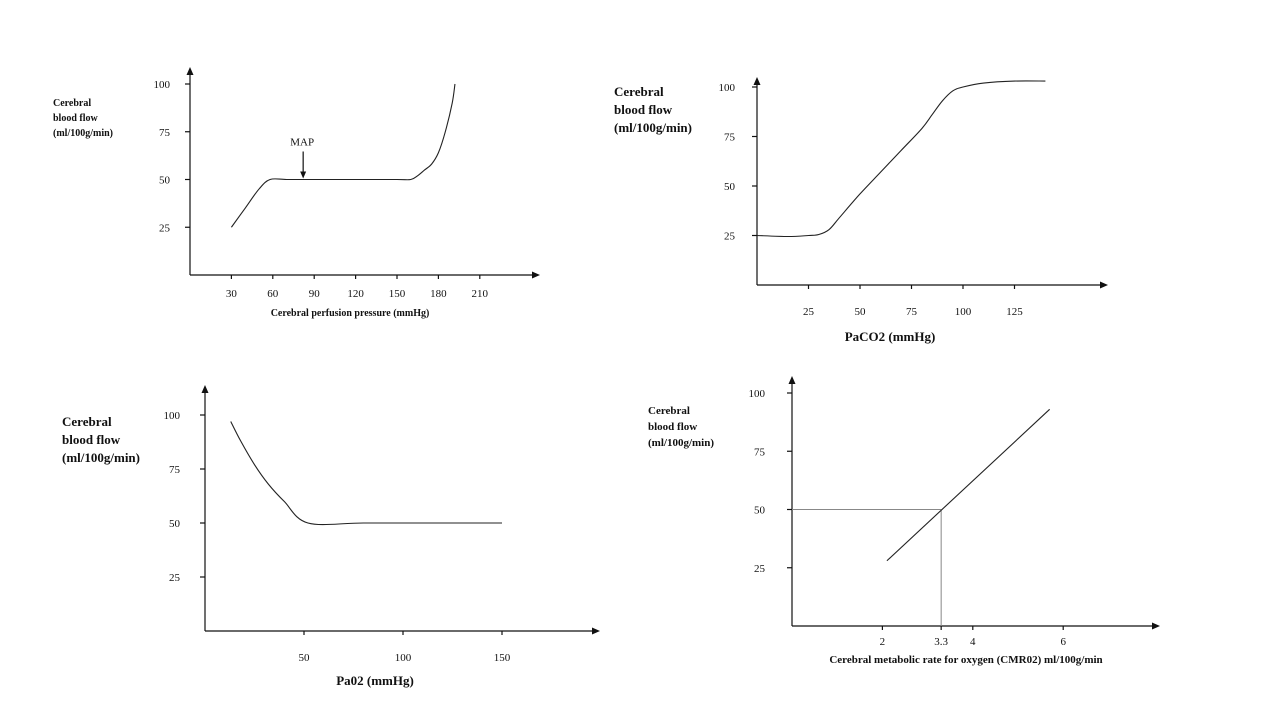 The height and width of the screenshot is (725, 1280). Describe the element at coordinates (1063, 642) in the screenshot. I see `x-tick-label: 6` at that location.